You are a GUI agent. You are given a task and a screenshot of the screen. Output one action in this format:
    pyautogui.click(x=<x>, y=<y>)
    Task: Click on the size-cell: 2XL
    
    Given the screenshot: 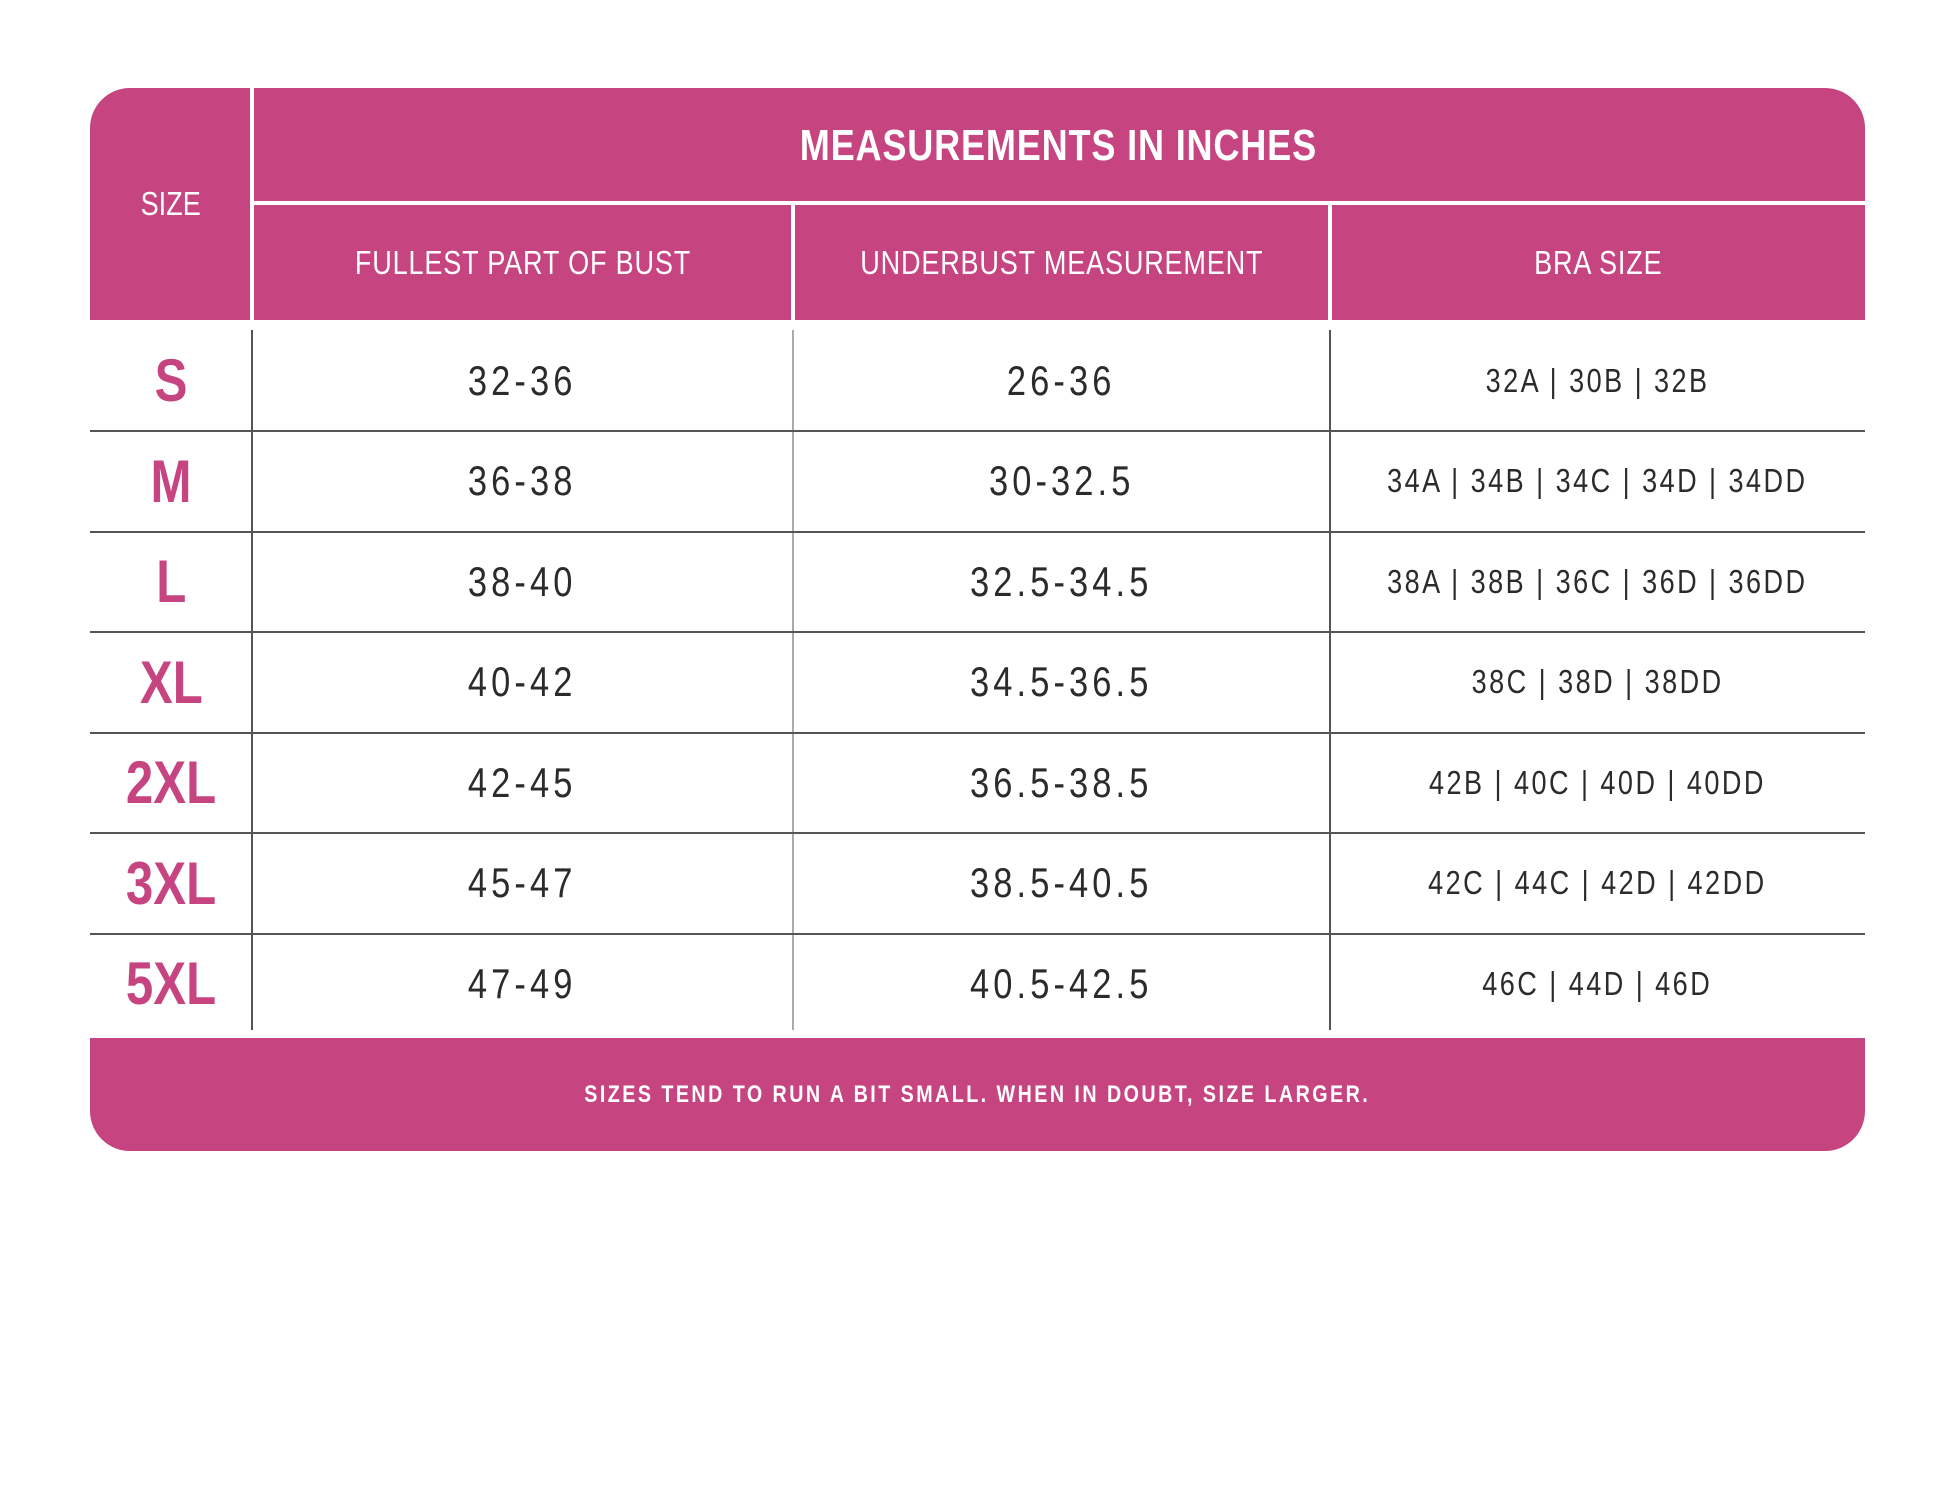 What is the action you would take?
    pyautogui.click(x=171, y=782)
    